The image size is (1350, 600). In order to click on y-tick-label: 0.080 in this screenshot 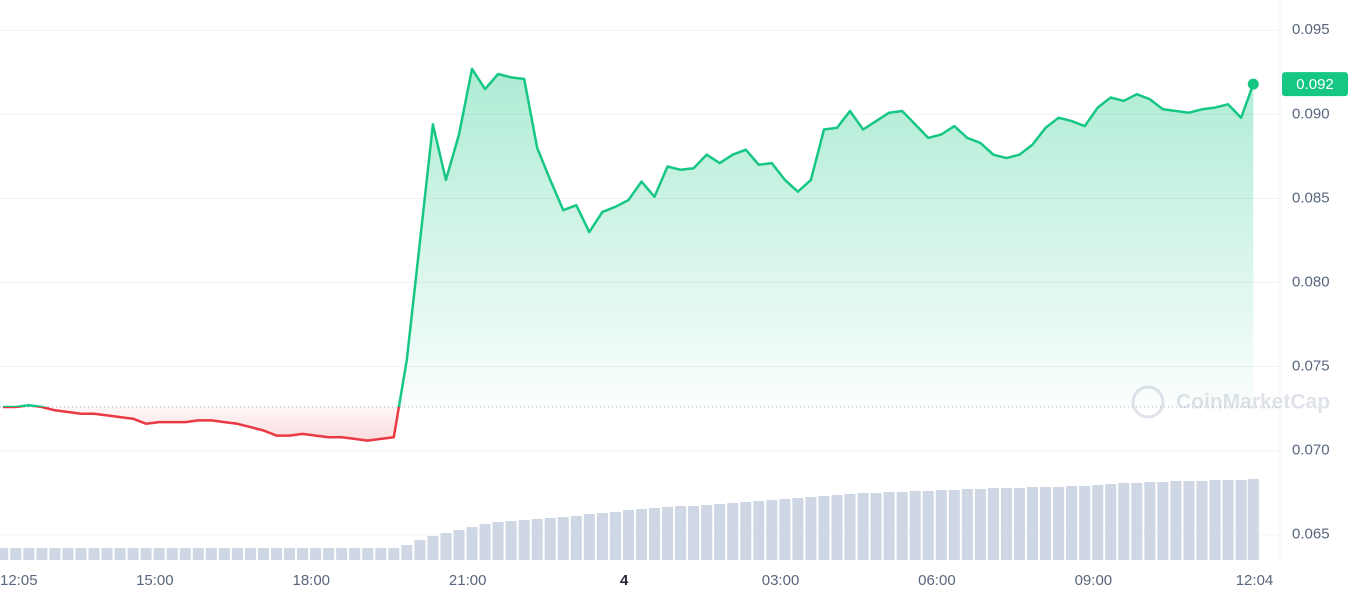, I will do `click(1311, 281)`.